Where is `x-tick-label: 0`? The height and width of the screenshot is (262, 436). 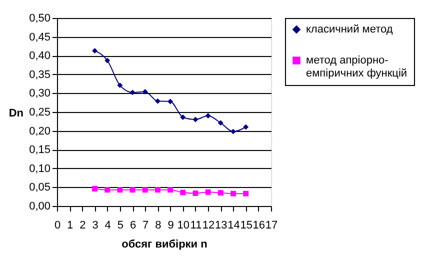
x-tick-label: 0 is located at coordinates (57, 226).